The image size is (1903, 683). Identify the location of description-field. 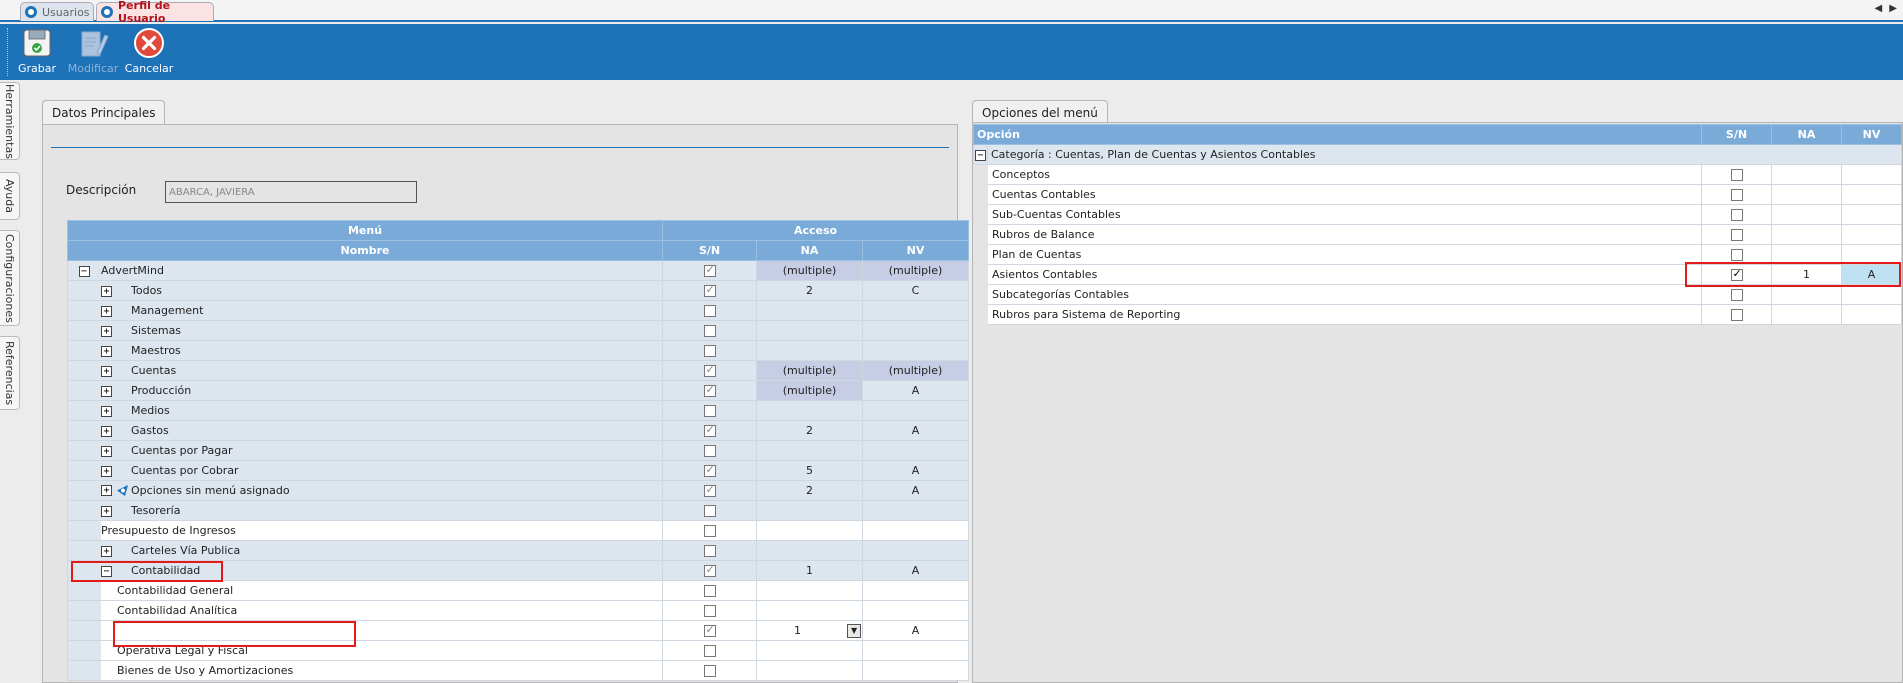
(291, 192).